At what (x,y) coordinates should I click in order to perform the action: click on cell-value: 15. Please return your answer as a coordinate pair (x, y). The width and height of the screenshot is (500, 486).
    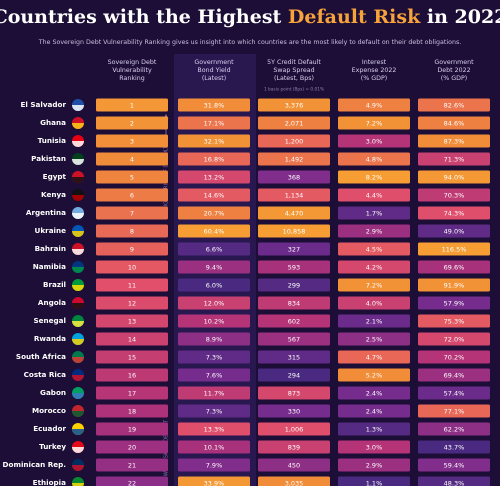
    Looking at the image, I should click on (132, 358).